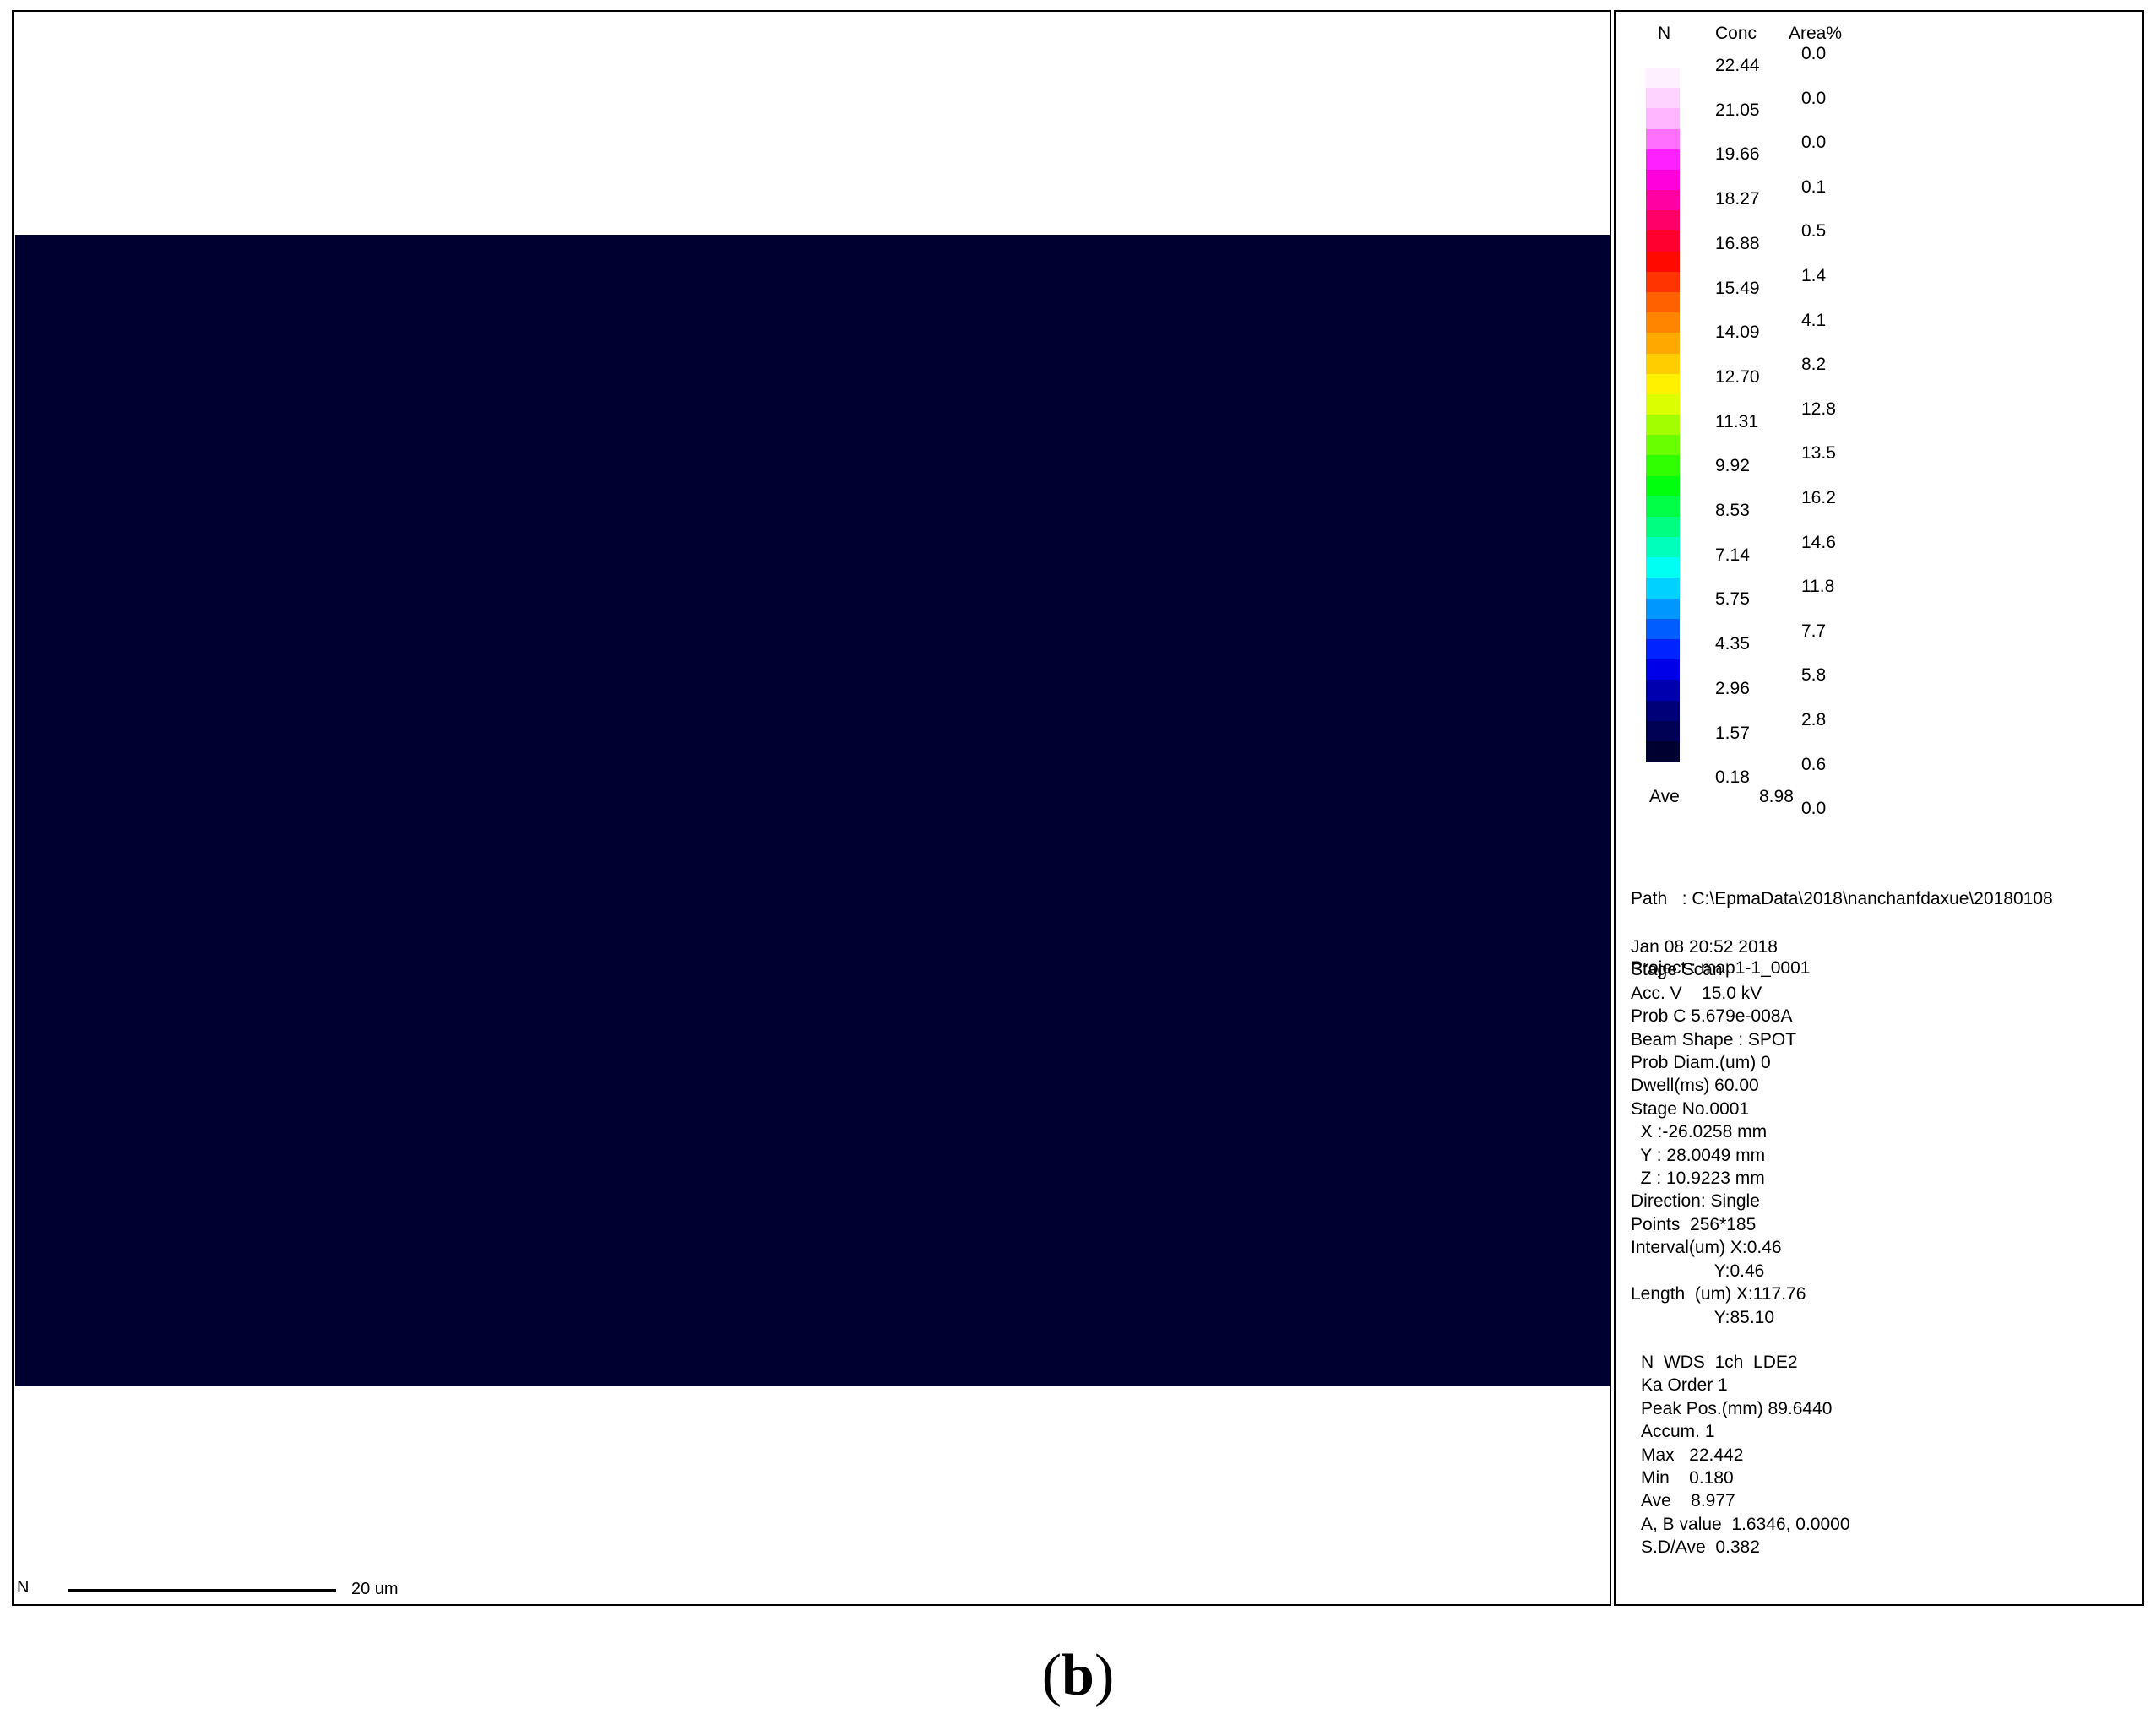 The image size is (2156, 1719). What do you see at coordinates (1051, 1675) in the screenshot?
I see `caption-open: (` at bounding box center [1051, 1675].